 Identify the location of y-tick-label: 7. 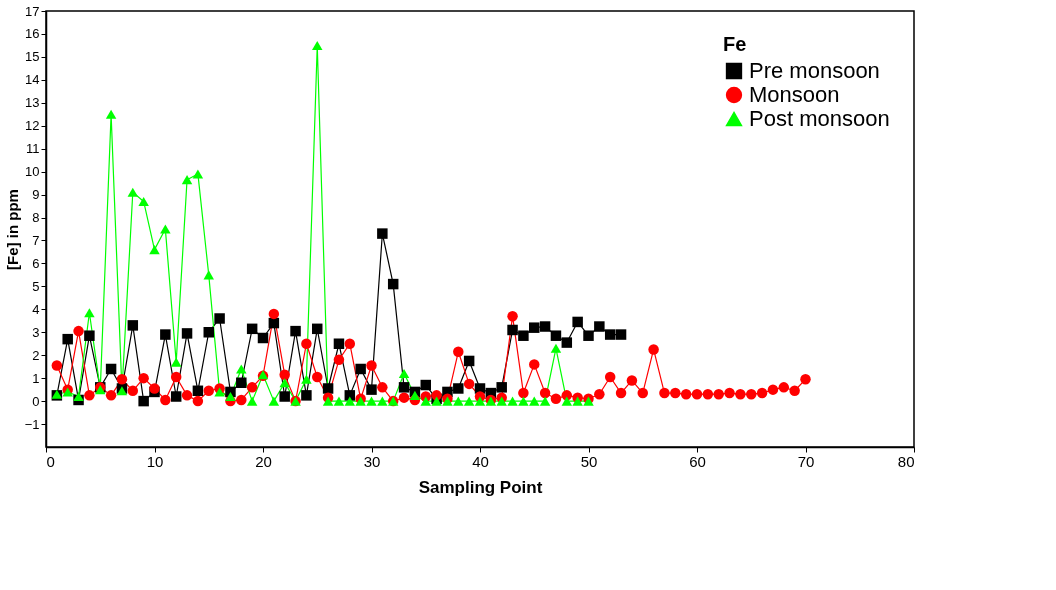
(36, 240).